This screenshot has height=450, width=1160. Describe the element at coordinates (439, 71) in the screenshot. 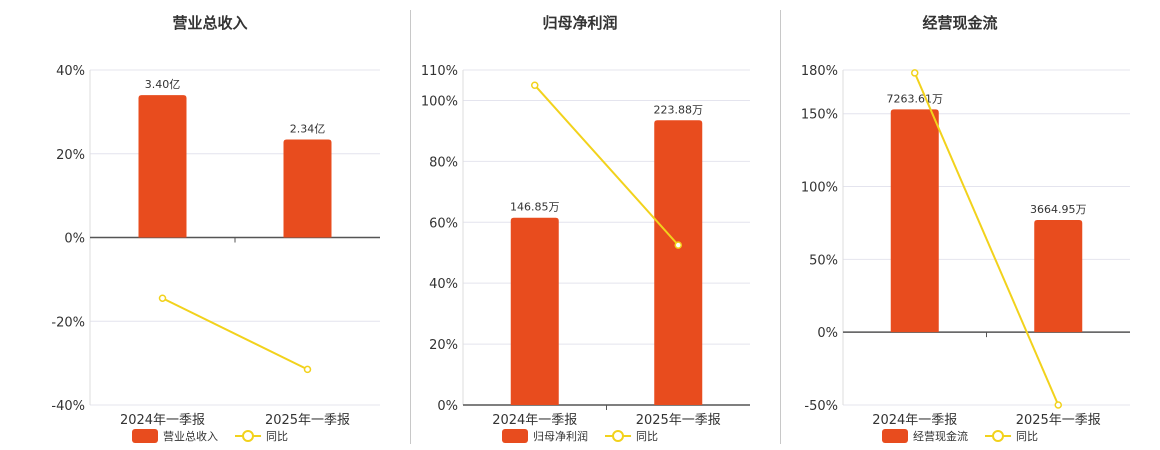

I see `y-tick-label: 110%` at that location.